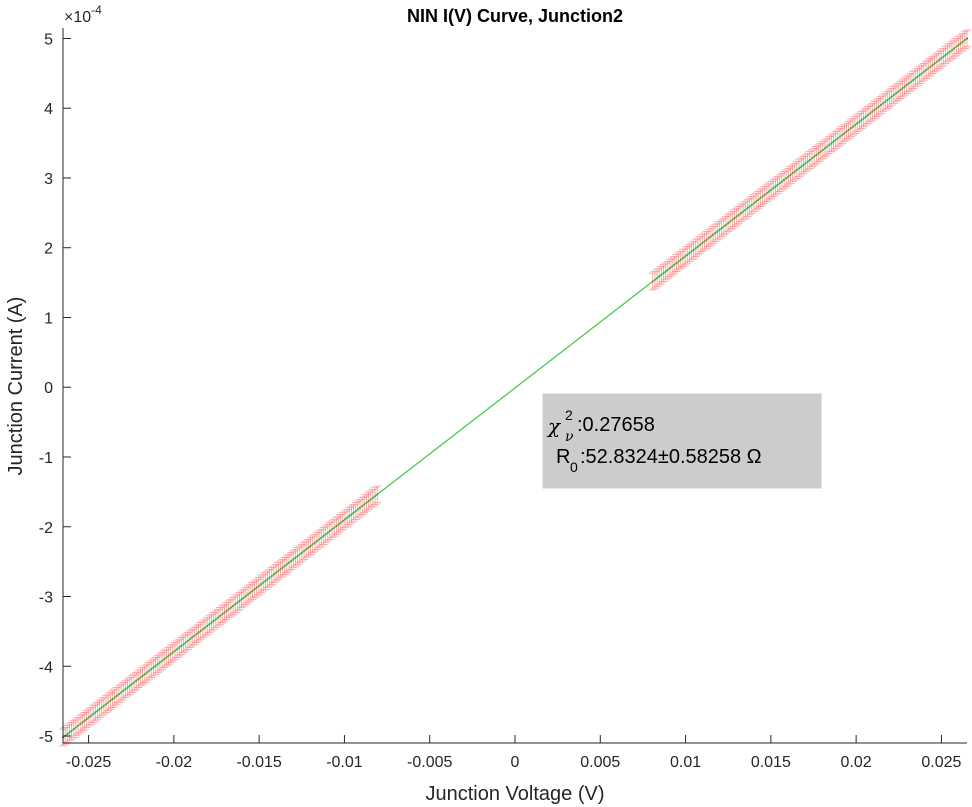  Describe the element at coordinates (771, 762) in the screenshot. I see `x-tick-label: 0.015` at that location.